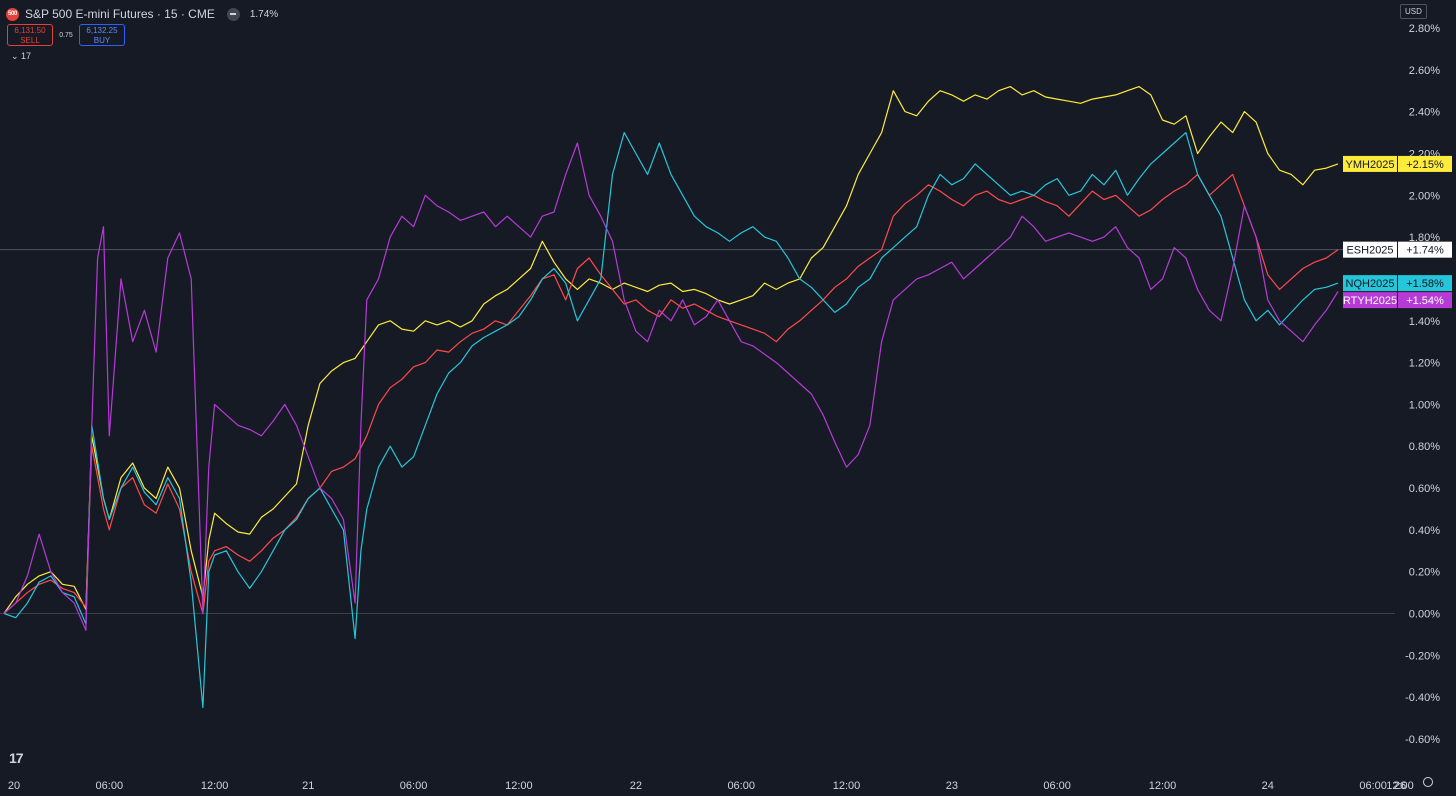 This screenshot has width=1456, height=796. I want to click on trade-panel: 6,131.50 SELL 0.75 6,132.25 BUY, so click(66, 35).